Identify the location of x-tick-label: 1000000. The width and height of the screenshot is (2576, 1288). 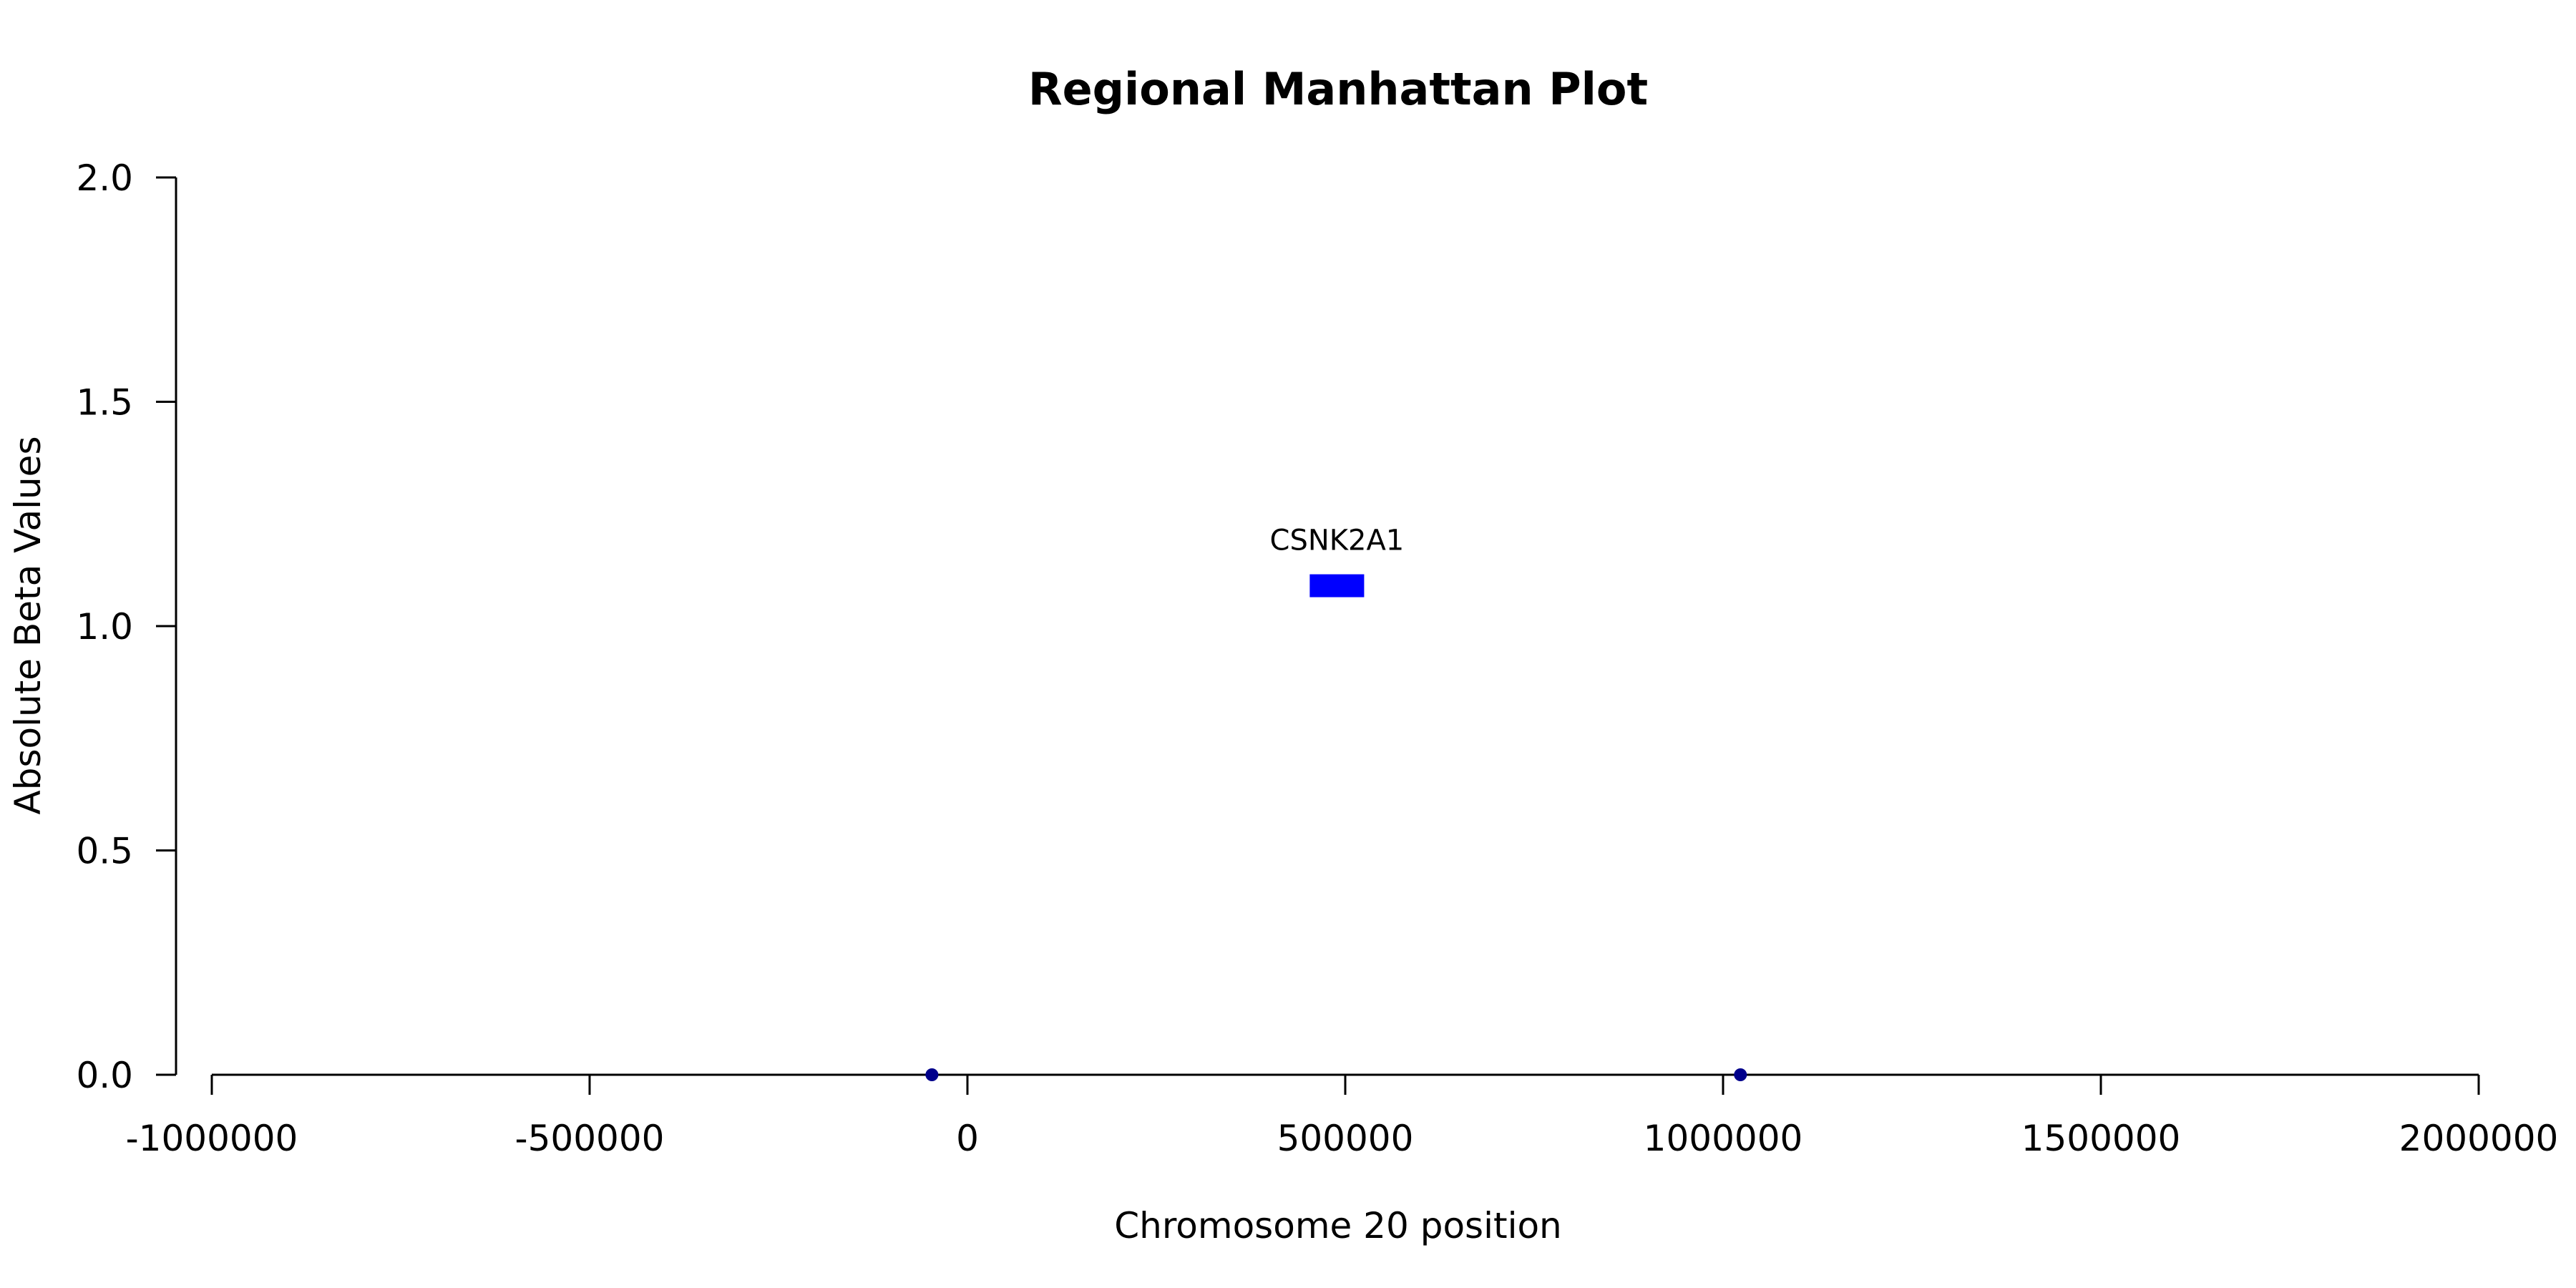
(1724, 1138).